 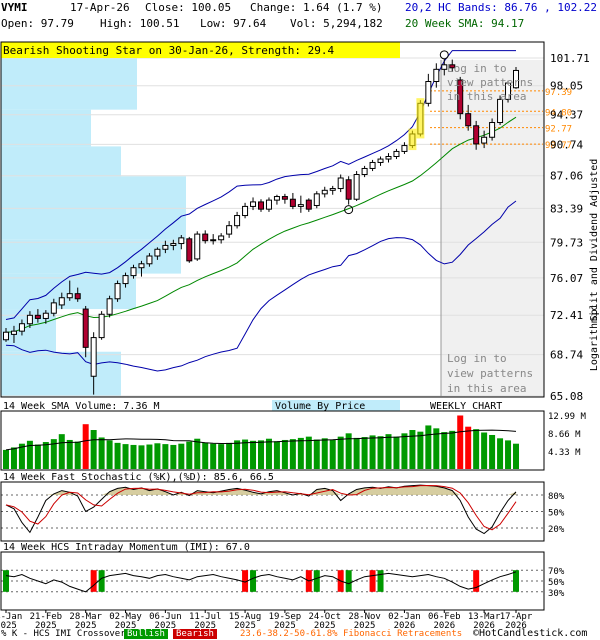 I want to click on price-tick-label: 94.37, so click(x=566, y=115).